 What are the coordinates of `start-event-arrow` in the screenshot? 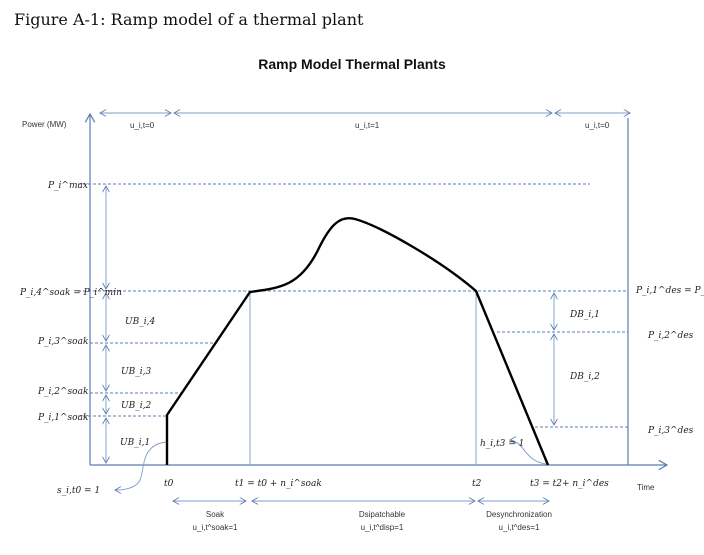 It's located at (141, 465).